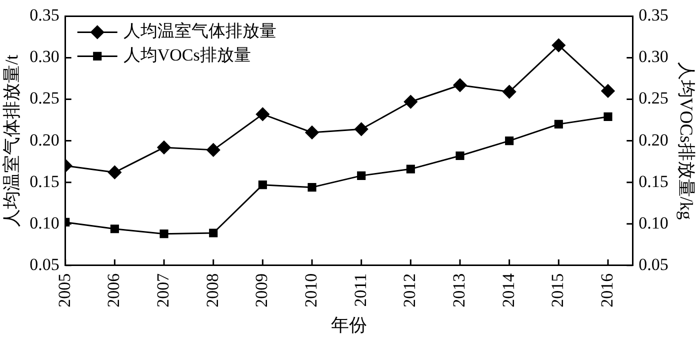  I want to click on y-tick-label: 0.35, so click(45, 15).